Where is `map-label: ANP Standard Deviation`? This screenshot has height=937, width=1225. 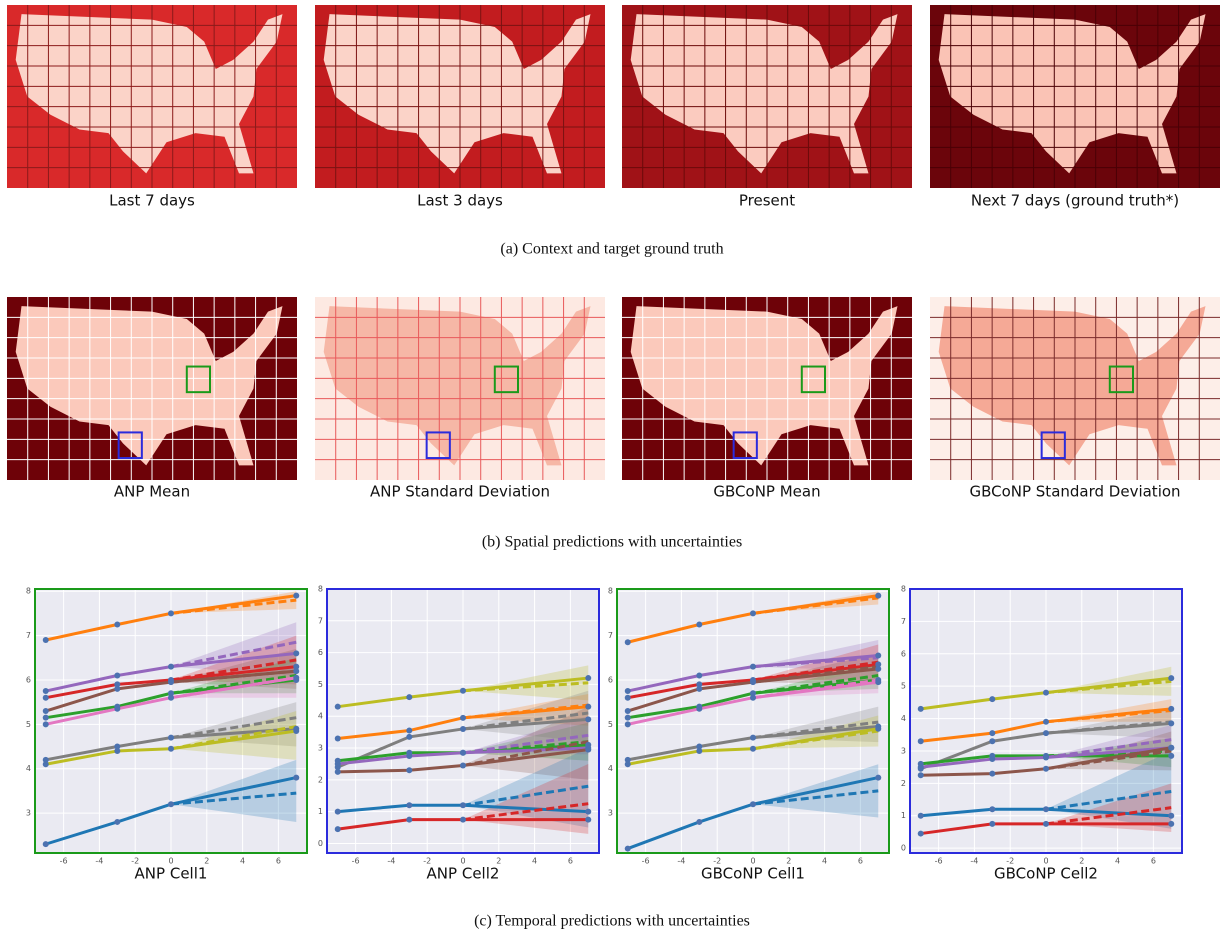
map-label: ANP Standard Deviation is located at coordinates (460, 492).